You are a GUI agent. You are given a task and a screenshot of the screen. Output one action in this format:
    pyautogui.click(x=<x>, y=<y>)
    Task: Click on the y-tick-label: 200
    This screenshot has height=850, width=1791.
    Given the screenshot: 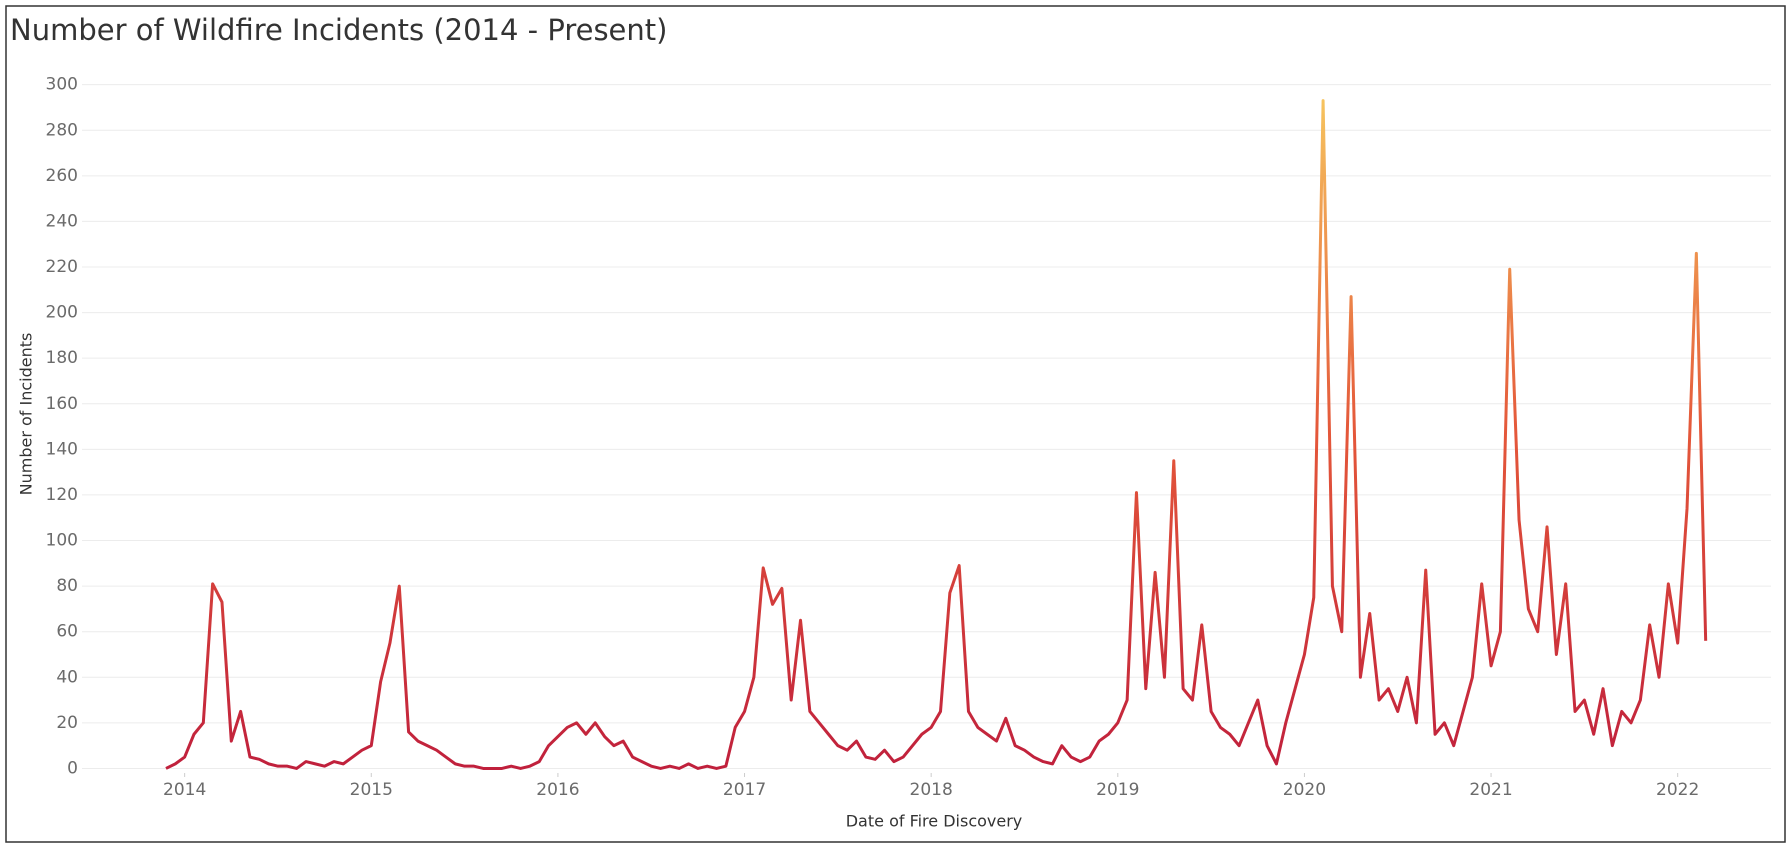 What is the action you would take?
    pyautogui.click(x=62, y=313)
    